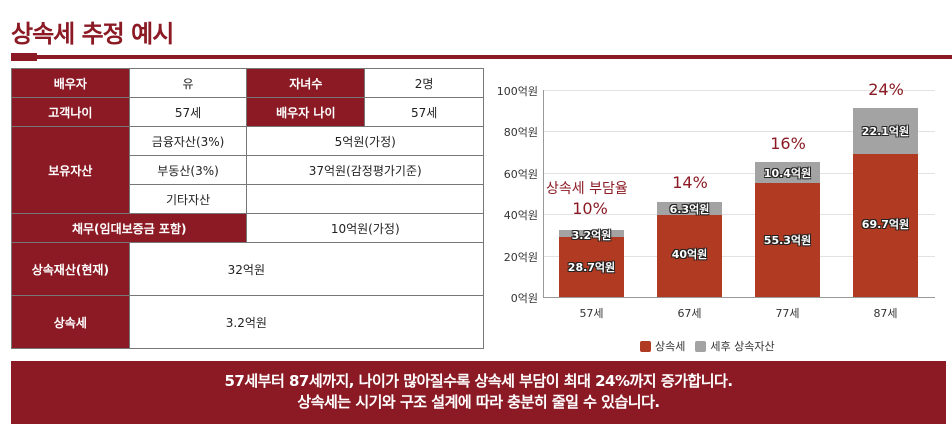  Describe the element at coordinates (70, 83) in the screenshot. I see `spouse-label: 배우자` at that location.